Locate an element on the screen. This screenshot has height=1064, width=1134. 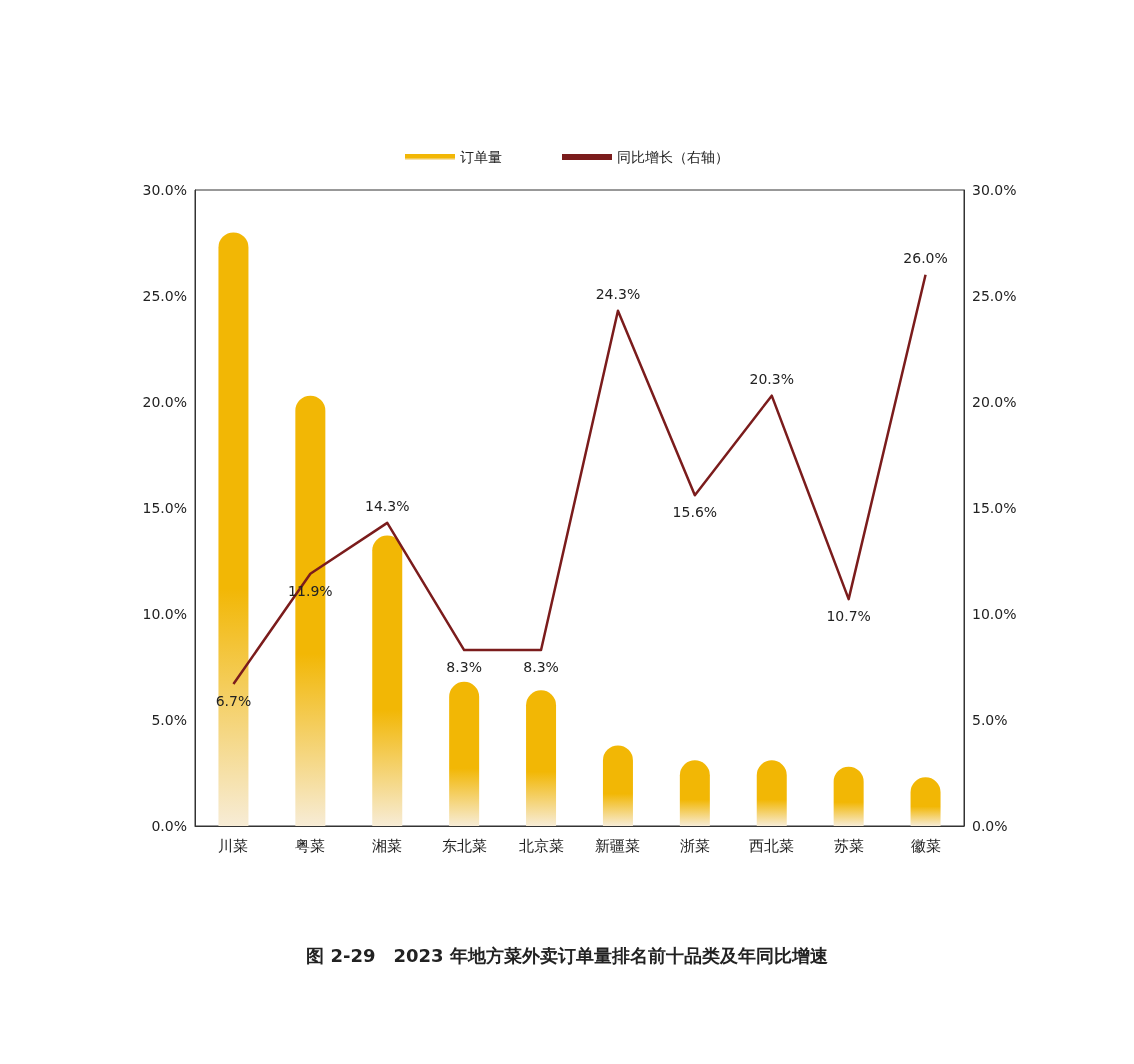
y2-tick-label: 0.0% is located at coordinates (990, 826).